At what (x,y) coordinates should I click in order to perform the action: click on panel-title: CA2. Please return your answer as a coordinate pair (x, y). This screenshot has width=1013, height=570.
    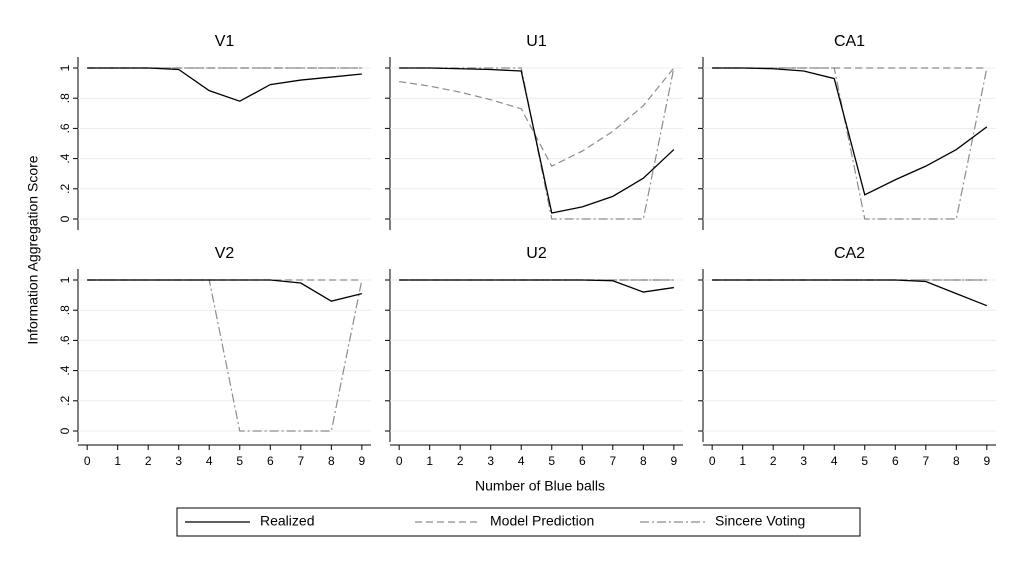
    Looking at the image, I should click on (849, 253).